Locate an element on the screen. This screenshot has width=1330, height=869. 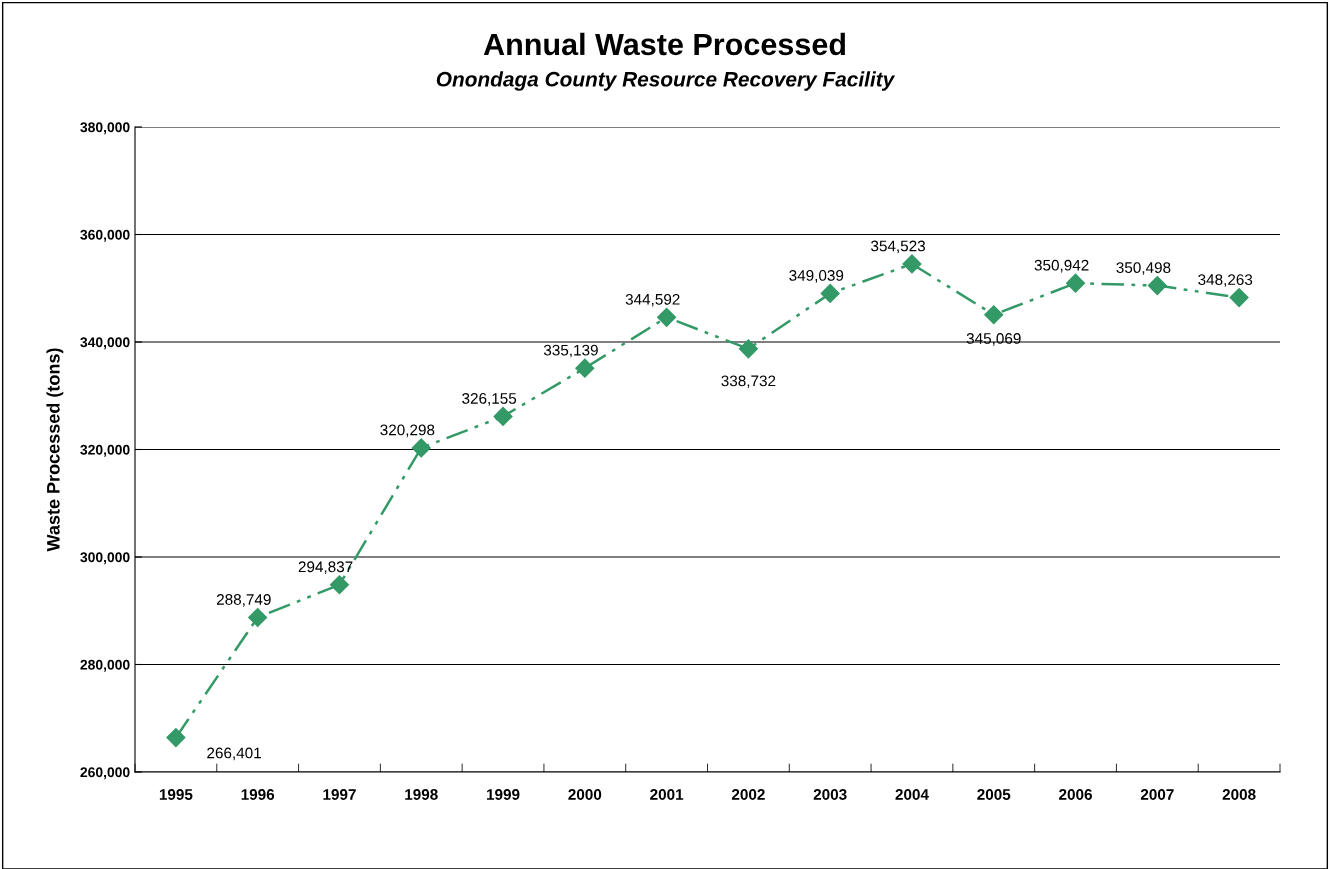
x-tick-label: 2004 is located at coordinates (912, 794).